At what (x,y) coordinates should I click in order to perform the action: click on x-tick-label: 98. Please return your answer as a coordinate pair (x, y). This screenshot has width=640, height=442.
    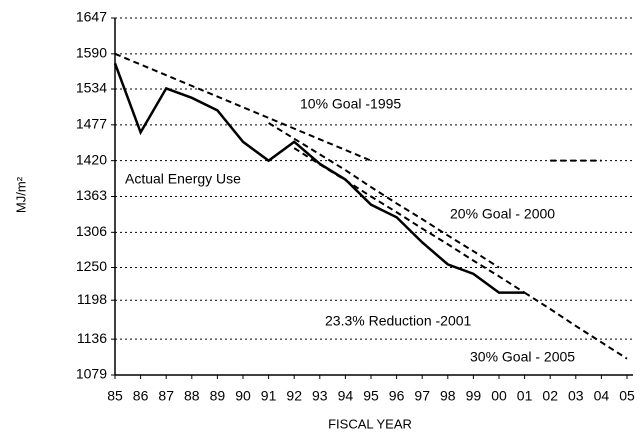
    Looking at the image, I should click on (448, 396).